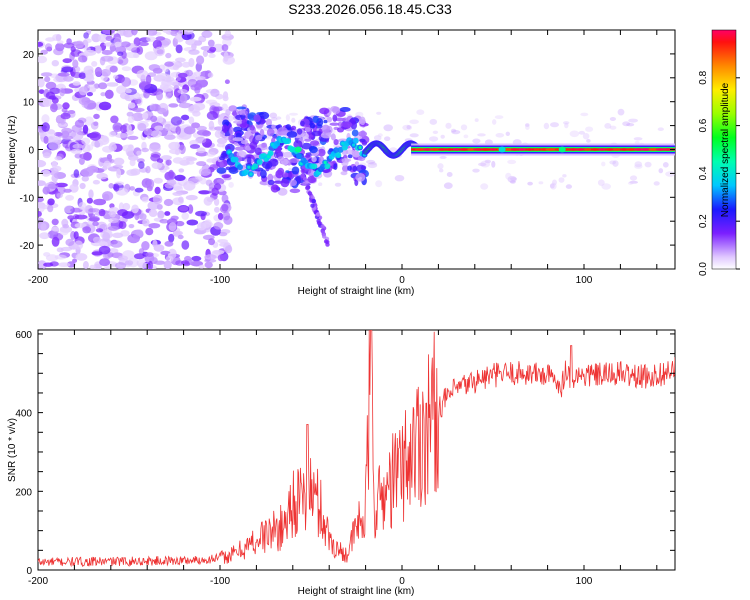 The width and height of the screenshot is (750, 600). Describe the element at coordinates (703, 77) in the screenshot. I see `colorbar-tick-label: 0.8` at that location.